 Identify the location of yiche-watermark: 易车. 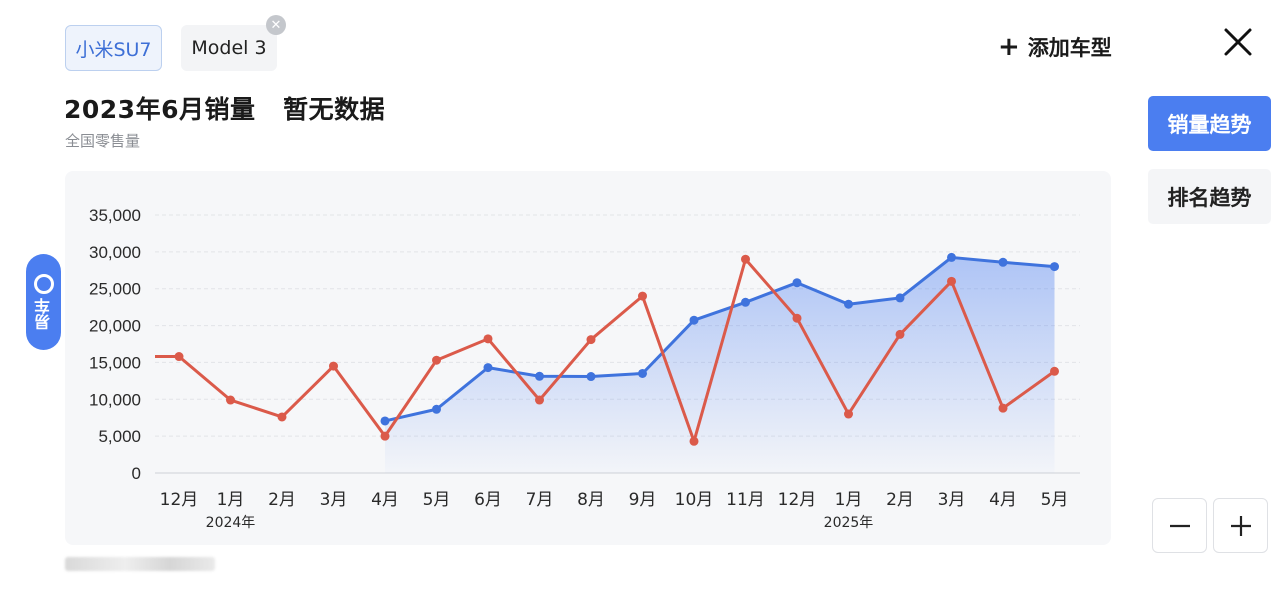
(43, 302).